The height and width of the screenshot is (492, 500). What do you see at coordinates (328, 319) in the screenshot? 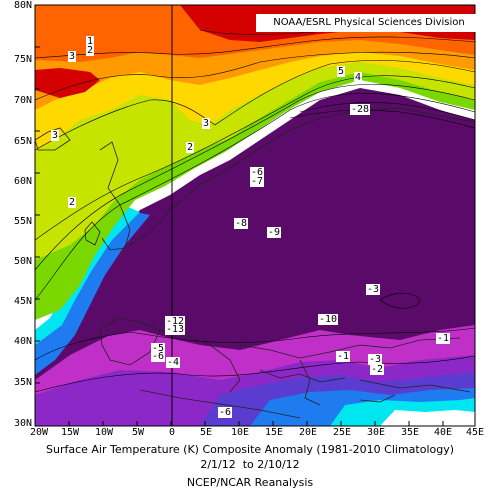
I see `contour-label: -10` at bounding box center [328, 319].